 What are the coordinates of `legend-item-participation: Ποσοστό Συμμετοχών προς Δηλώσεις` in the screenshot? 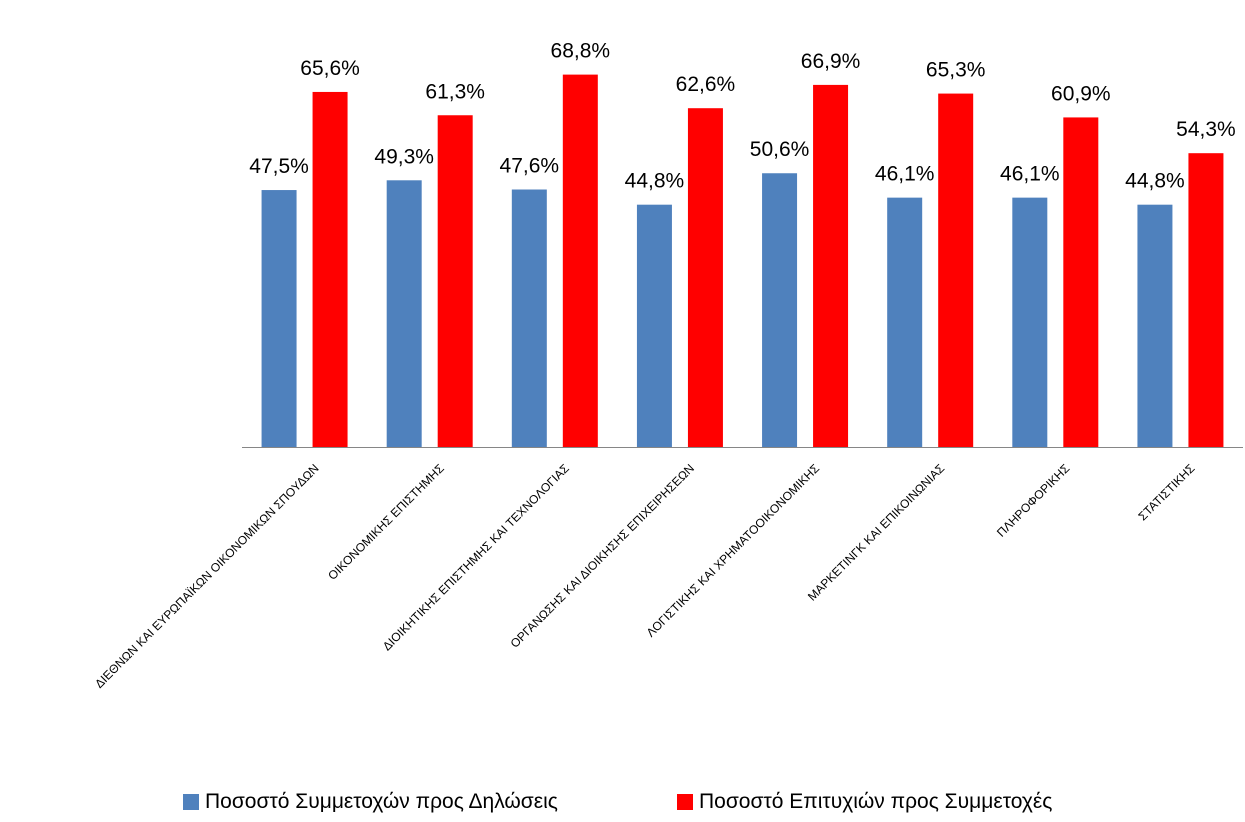 It's located at (370, 802).